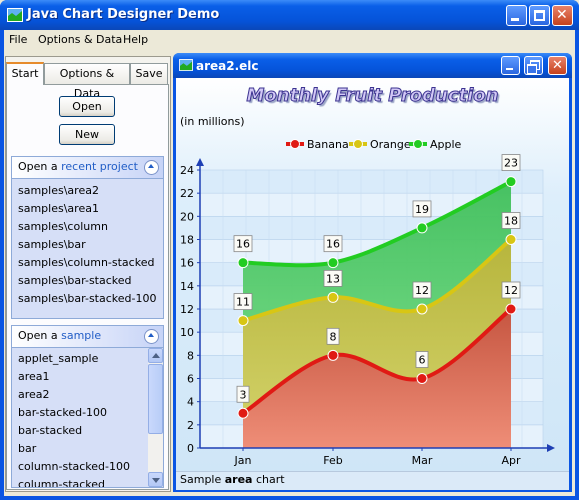  Describe the element at coordinates (74, 466) in the screenshot. I see `sample-item: column-stacked-100` at that location.